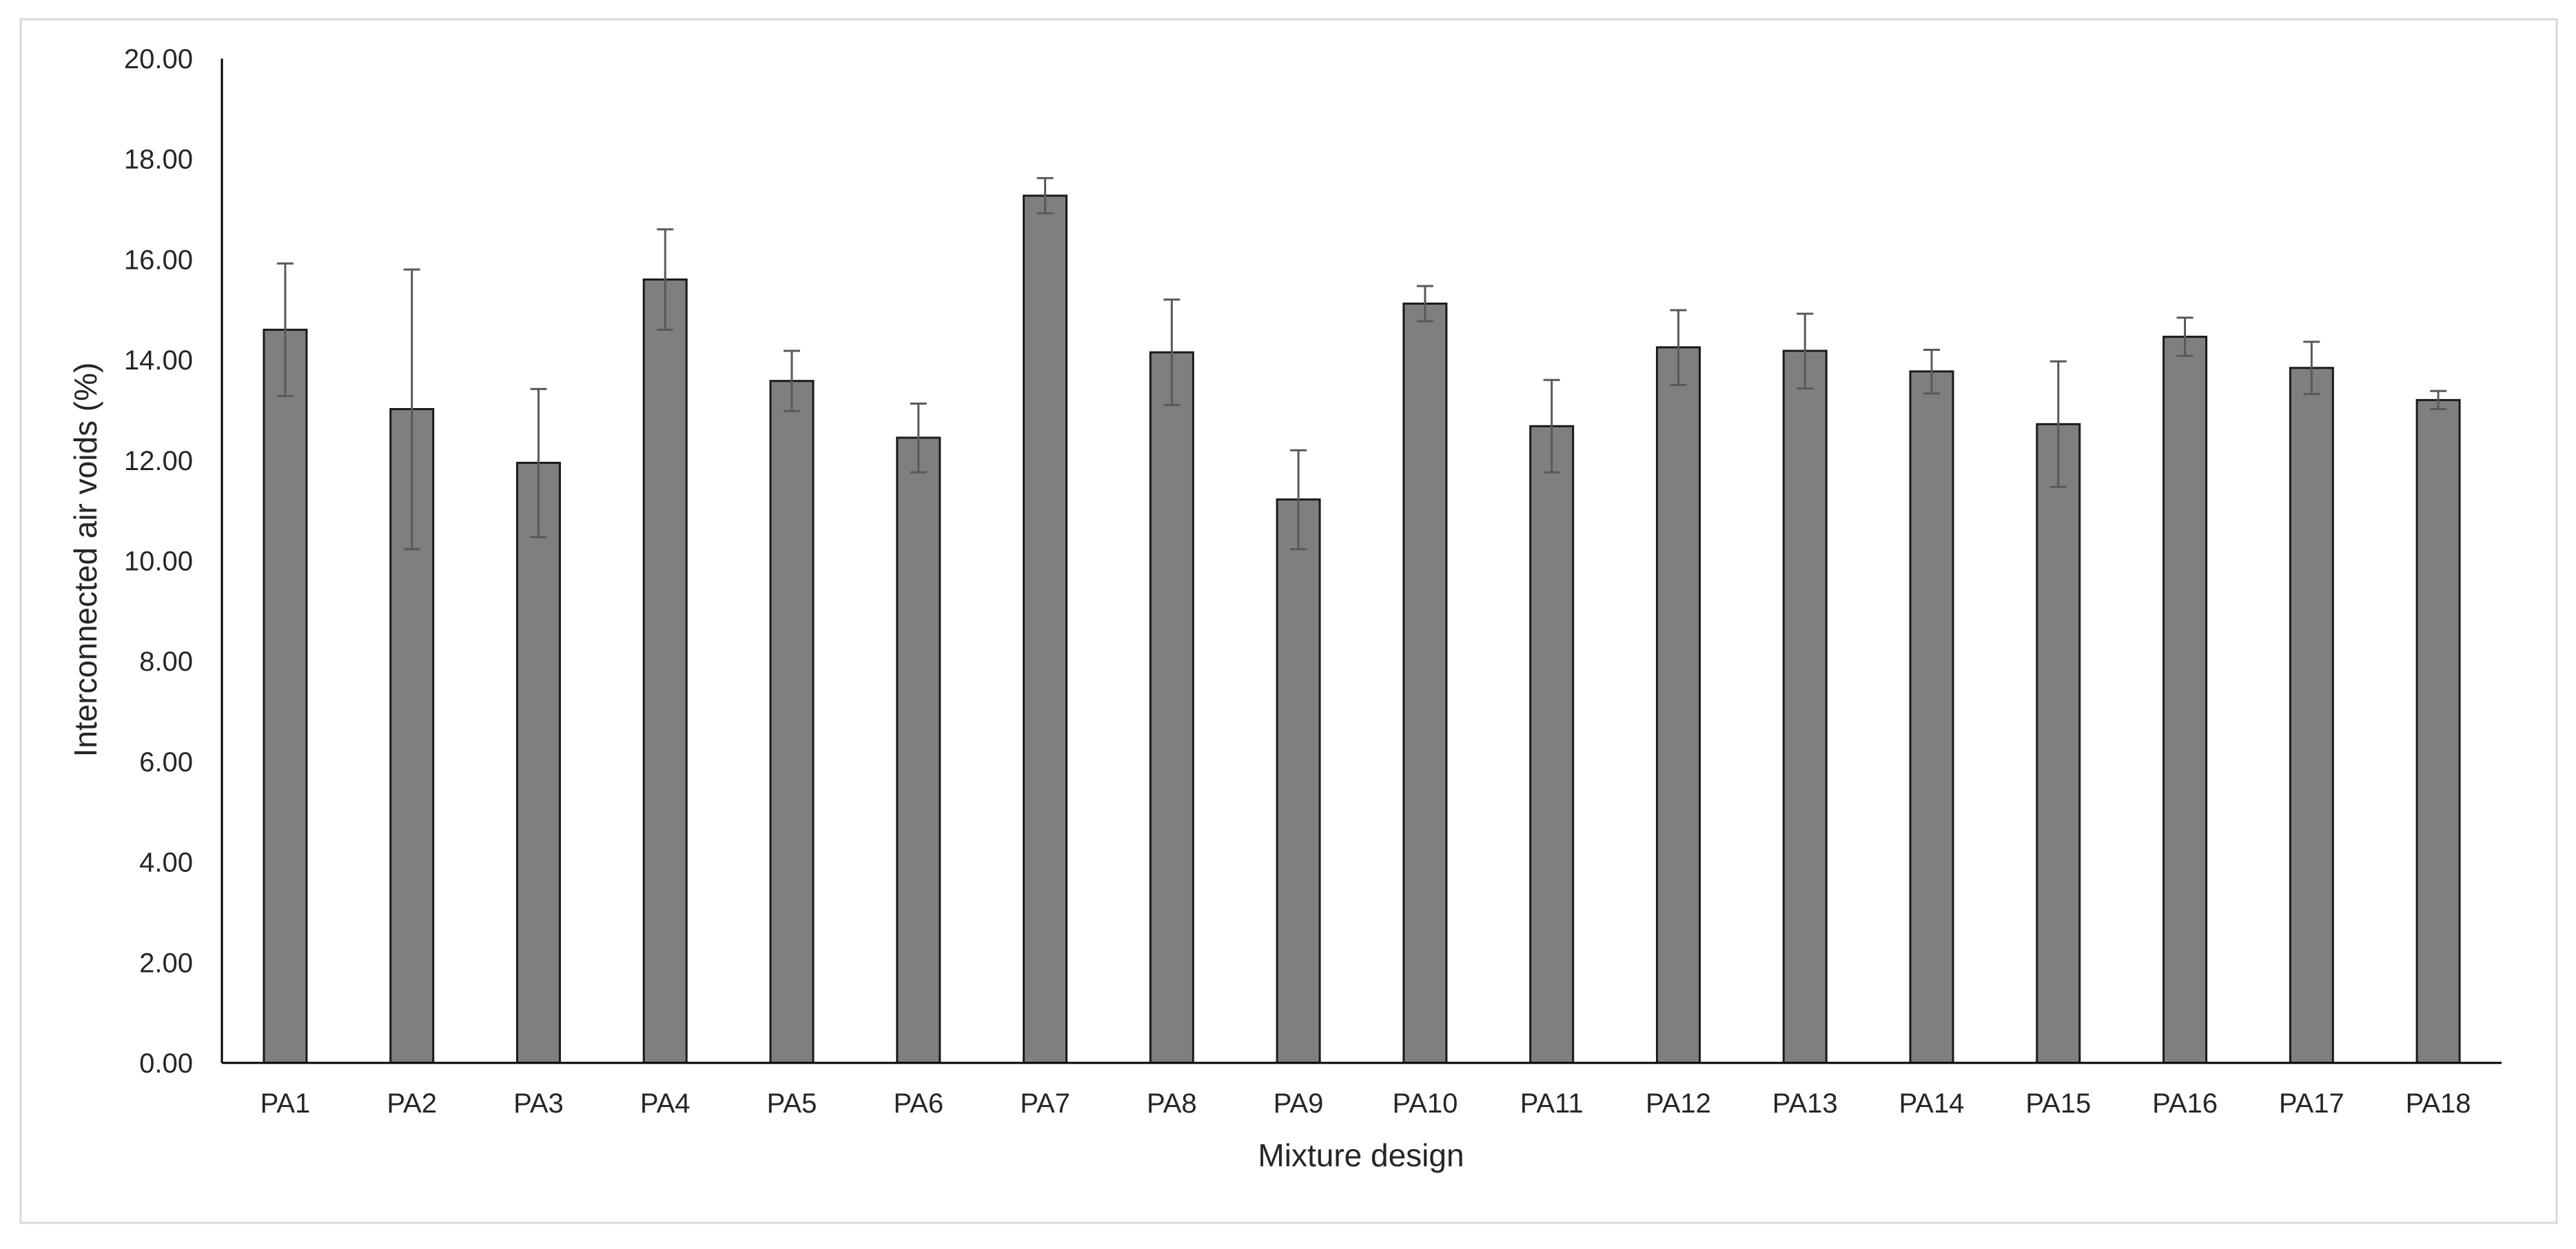  I want to click on error-bar-pa1, so click(285, 330).